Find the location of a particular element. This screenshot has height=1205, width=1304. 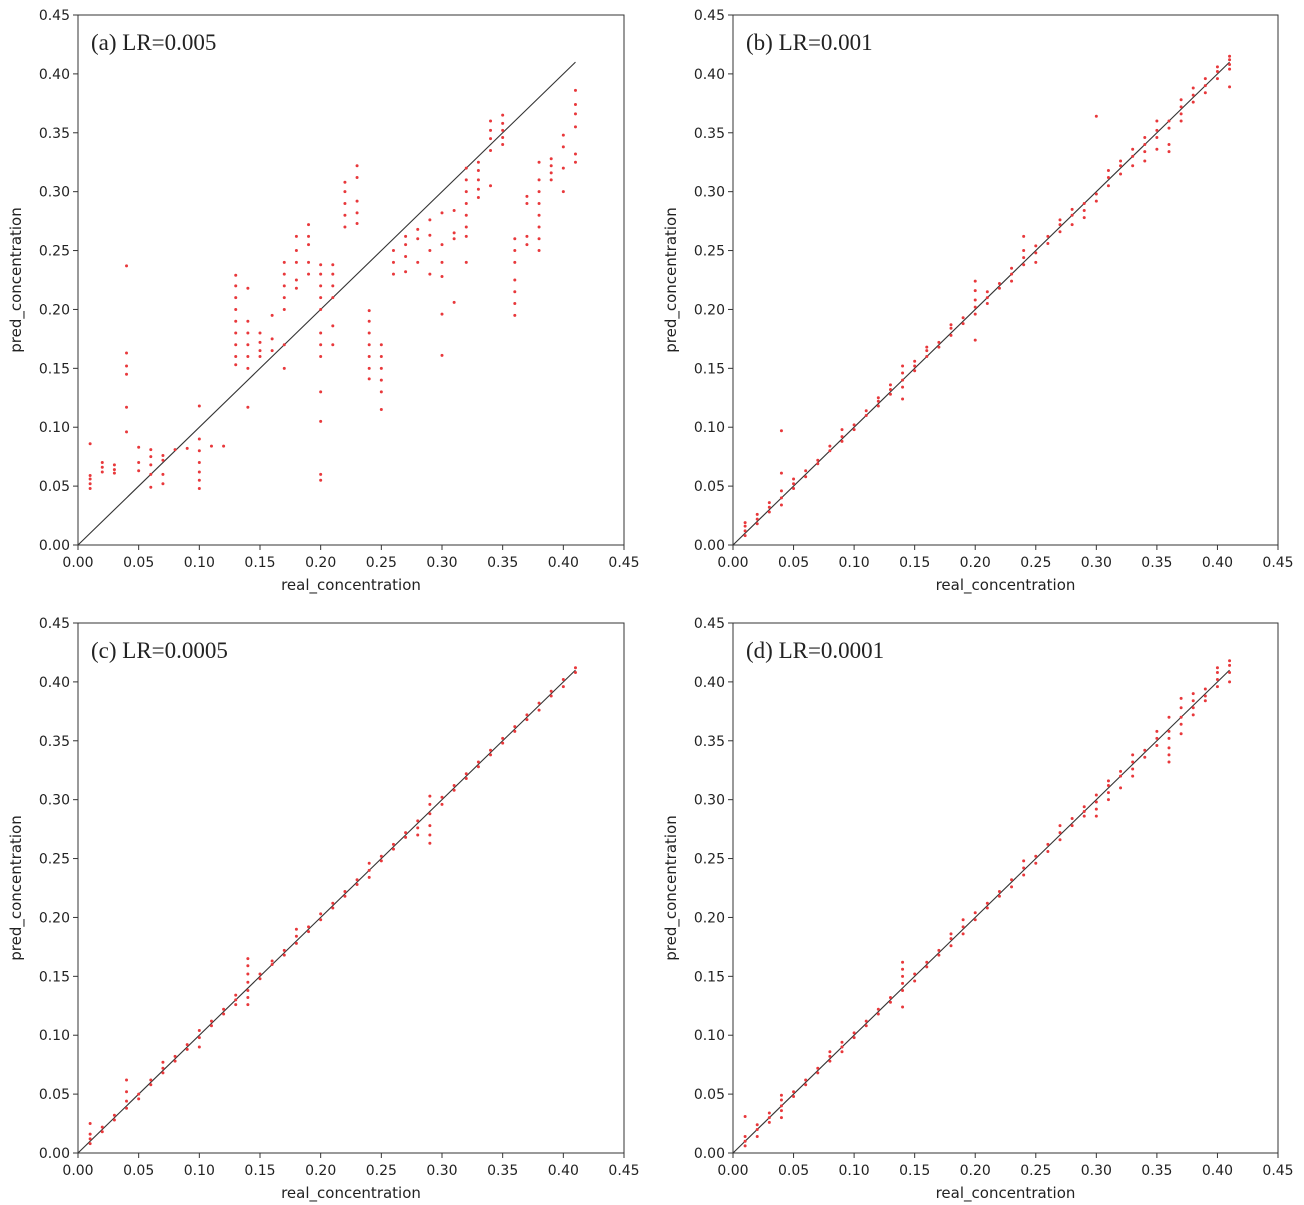

y-tick-label: 0.10 is located at coordinates (54, 1036).